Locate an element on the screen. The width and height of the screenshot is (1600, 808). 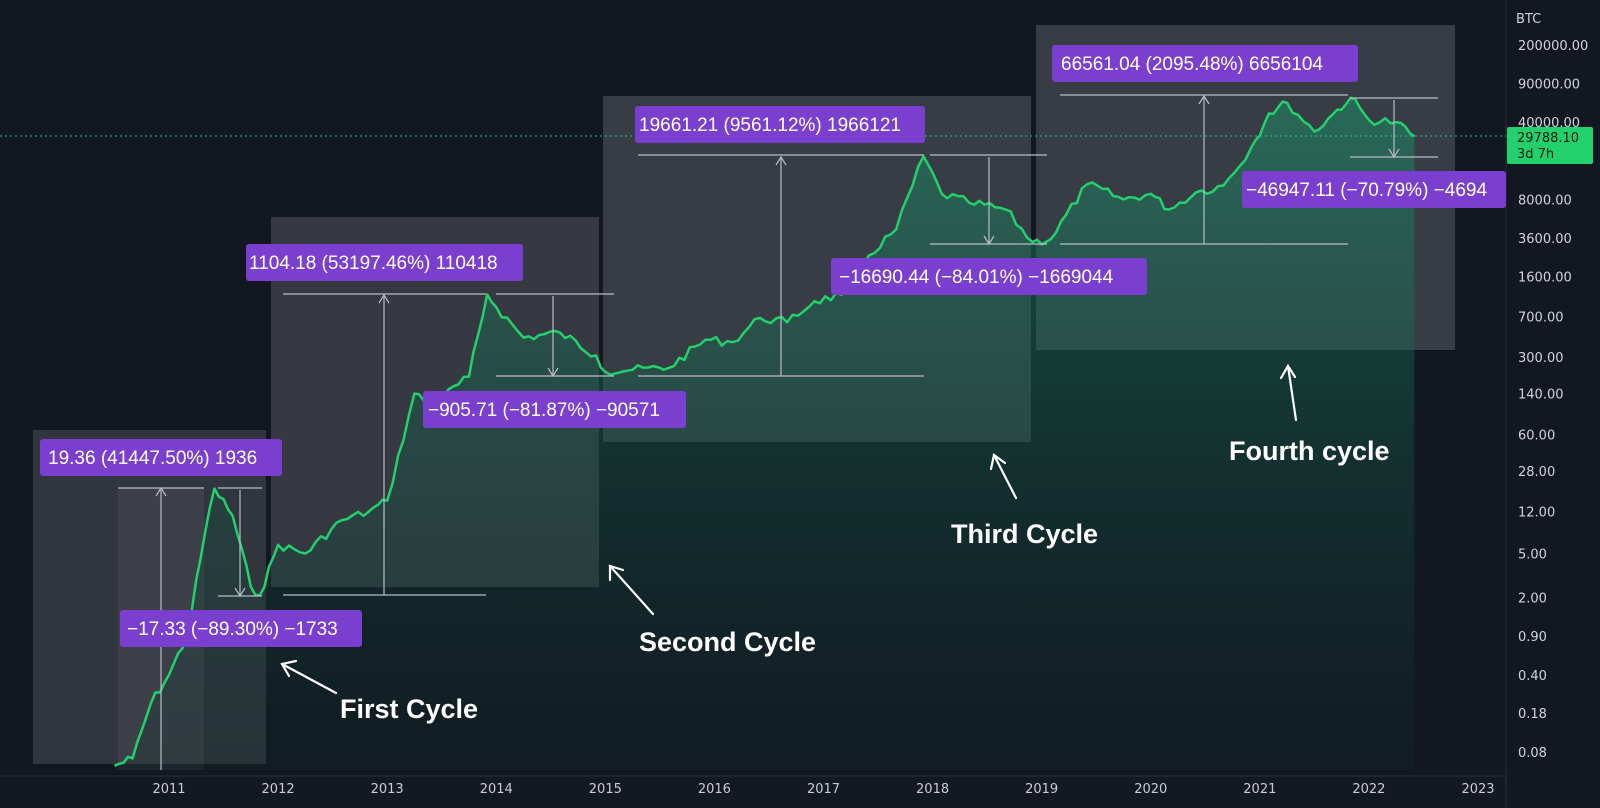
x-tick-label: 2014 is located at coordinates (496, 789).